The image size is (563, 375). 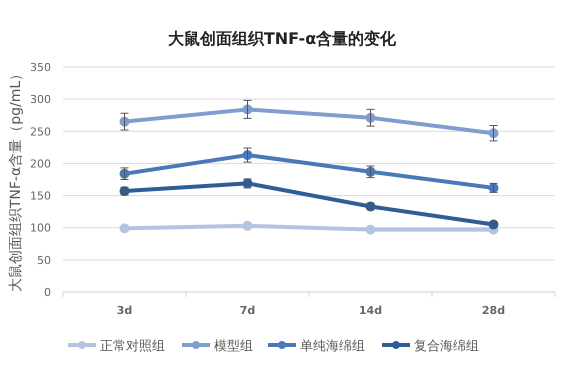 What do you see at coordinates (40, 163) in the screenshot?
I see `y-tick-label: 200` at bounding box center [40, 163].